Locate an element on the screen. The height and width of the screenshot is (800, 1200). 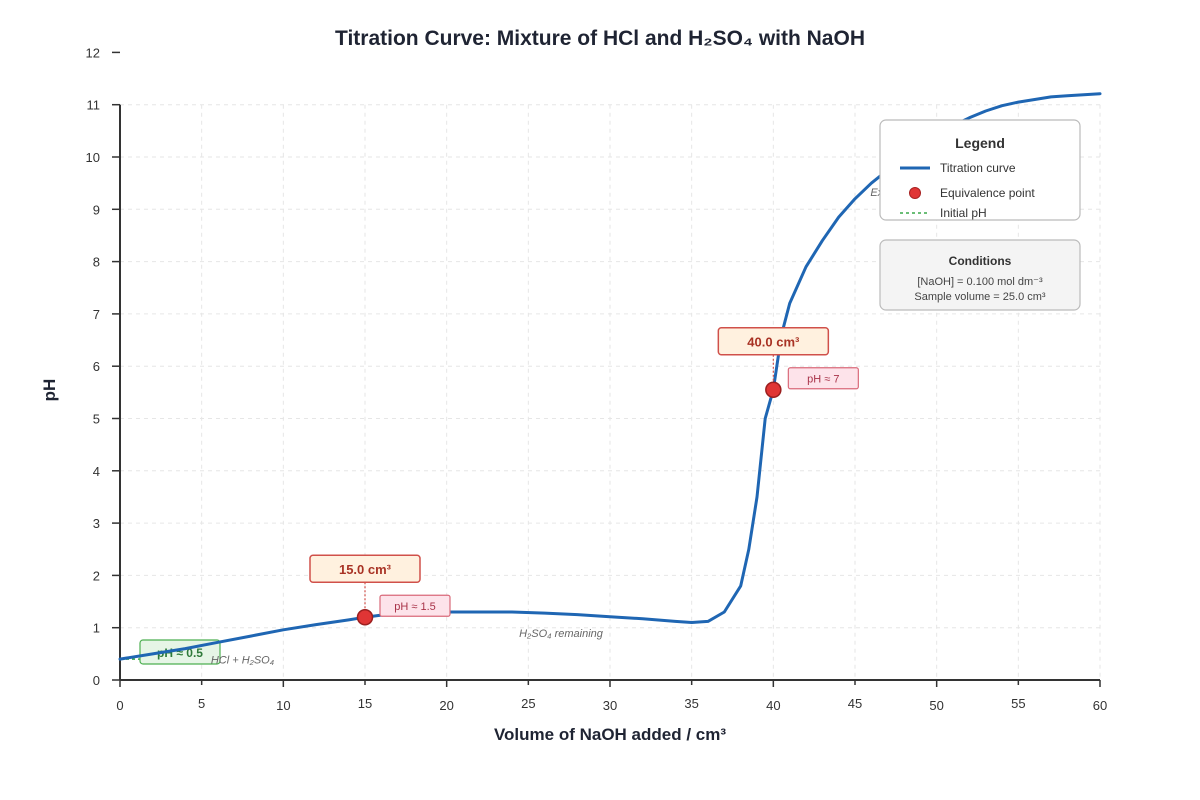
x-tick-label: 15 is located at coordinates (365, 703).